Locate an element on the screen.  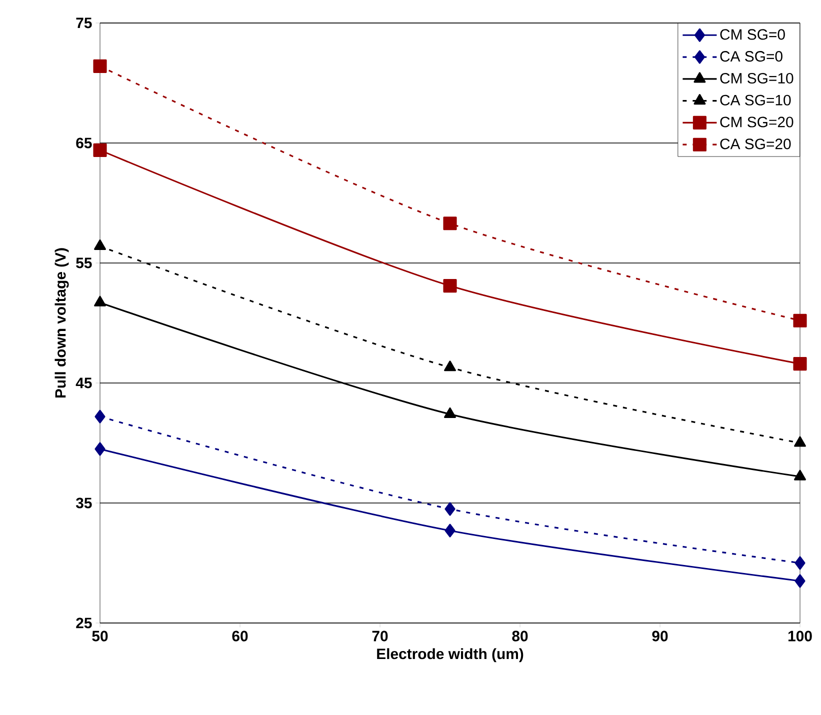
y-tick-label: 35 is located at coordinates (84, 503).